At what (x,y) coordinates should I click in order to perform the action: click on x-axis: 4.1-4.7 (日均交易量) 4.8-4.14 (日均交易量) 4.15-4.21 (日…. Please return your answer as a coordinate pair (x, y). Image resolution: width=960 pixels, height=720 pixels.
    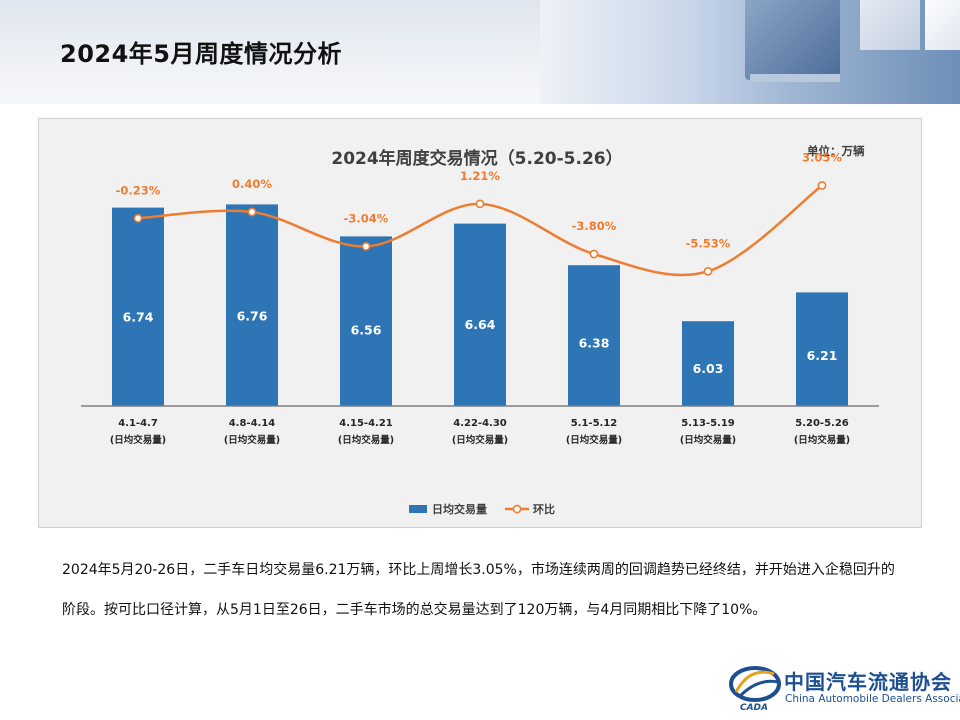
    Looking at the image, I should click on (480, 425).